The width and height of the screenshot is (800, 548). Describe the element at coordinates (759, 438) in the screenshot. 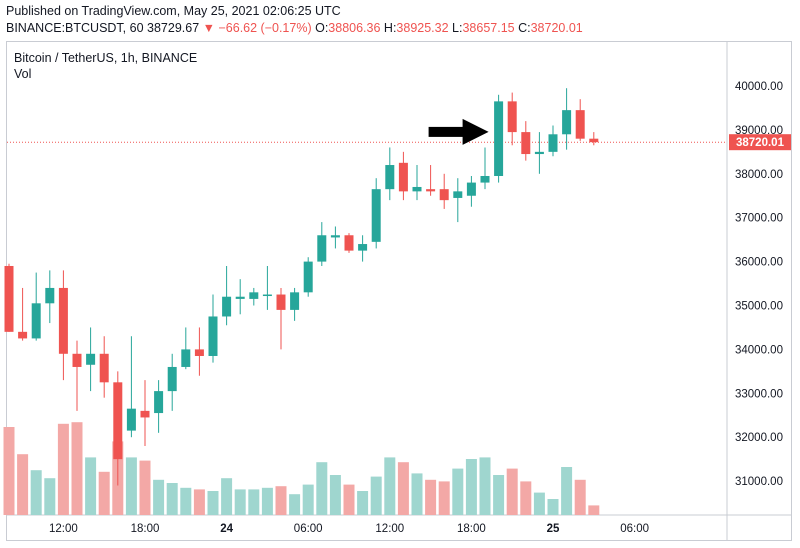

I see `price-tick-label: 32000.00` at that location.